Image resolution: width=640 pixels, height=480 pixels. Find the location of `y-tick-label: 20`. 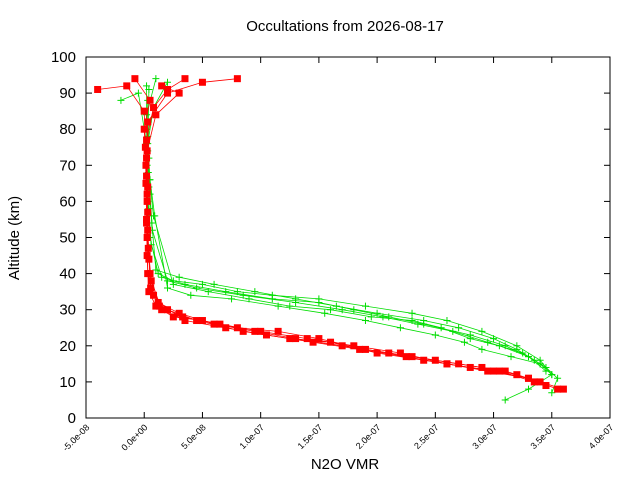

y-tick-label: 20 is located at coordinates (67, 346).